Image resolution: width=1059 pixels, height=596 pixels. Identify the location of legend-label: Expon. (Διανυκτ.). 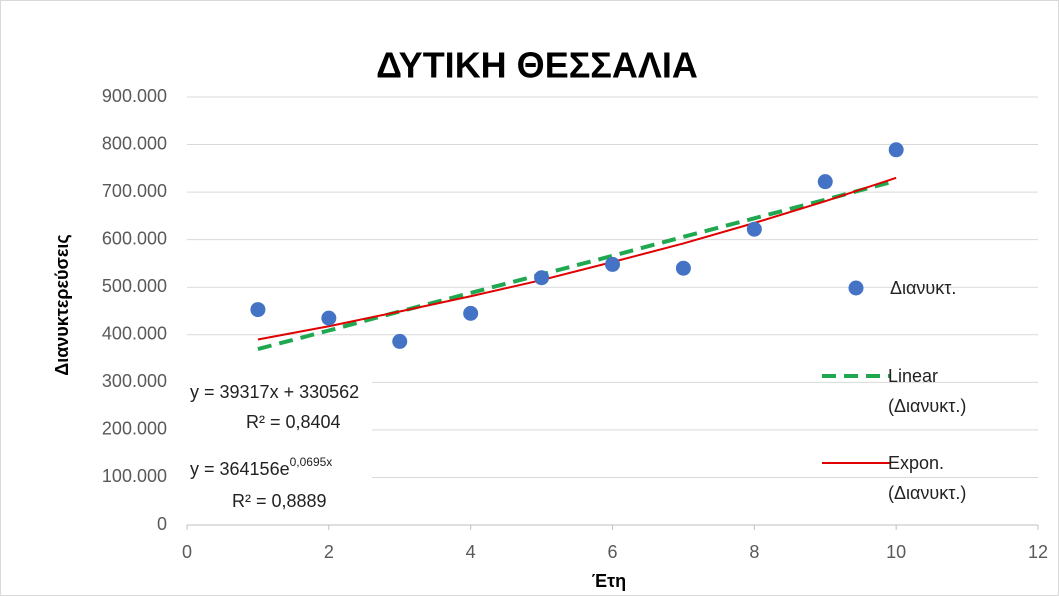
(927, 478).